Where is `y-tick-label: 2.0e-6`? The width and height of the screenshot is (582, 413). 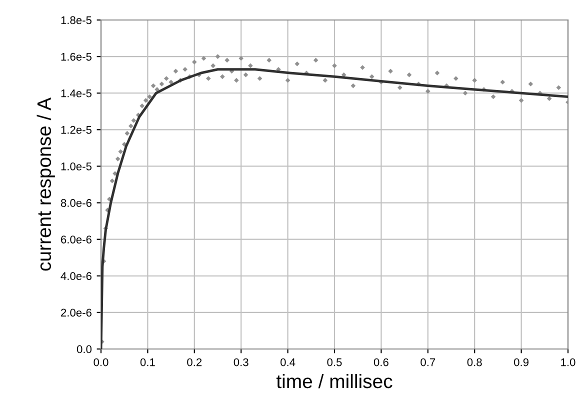
y-tick-label: 2.0e-6 is located at coordinates (76, 312).